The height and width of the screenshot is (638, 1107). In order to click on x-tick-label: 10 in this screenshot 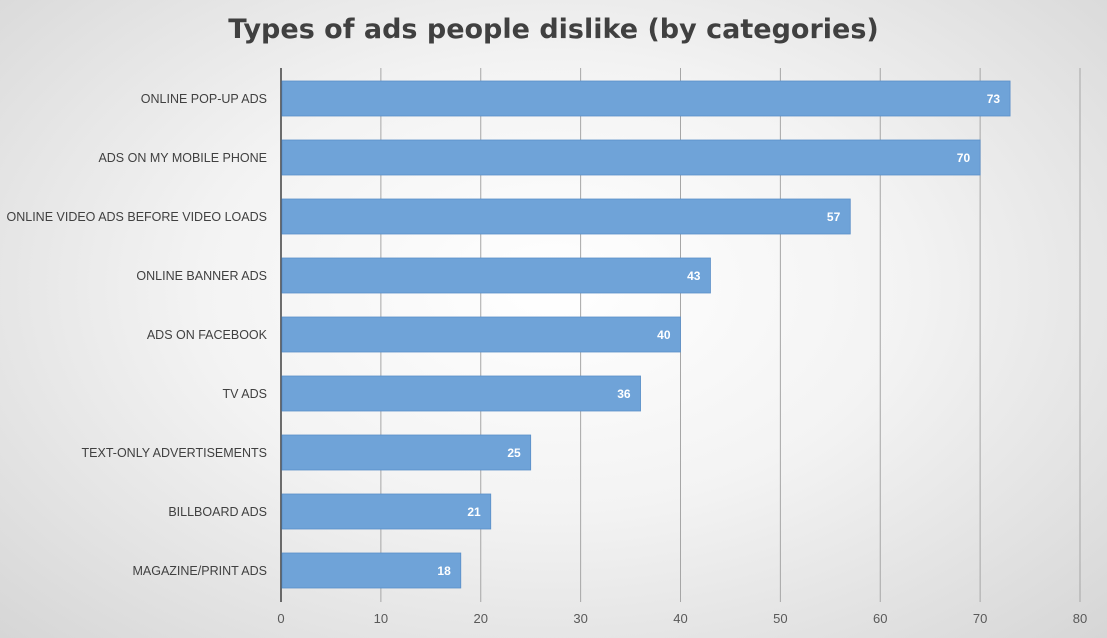, I will do `click(381, 618)`.